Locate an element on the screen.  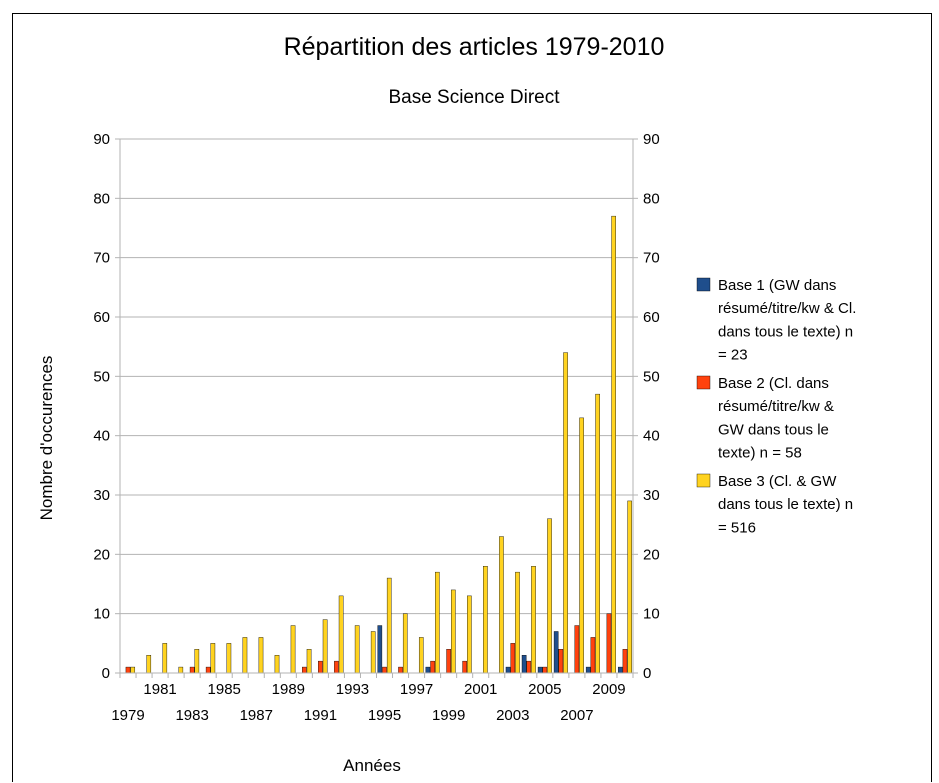
y-tick-label-left: 10 is located at coordinates (101, 614).